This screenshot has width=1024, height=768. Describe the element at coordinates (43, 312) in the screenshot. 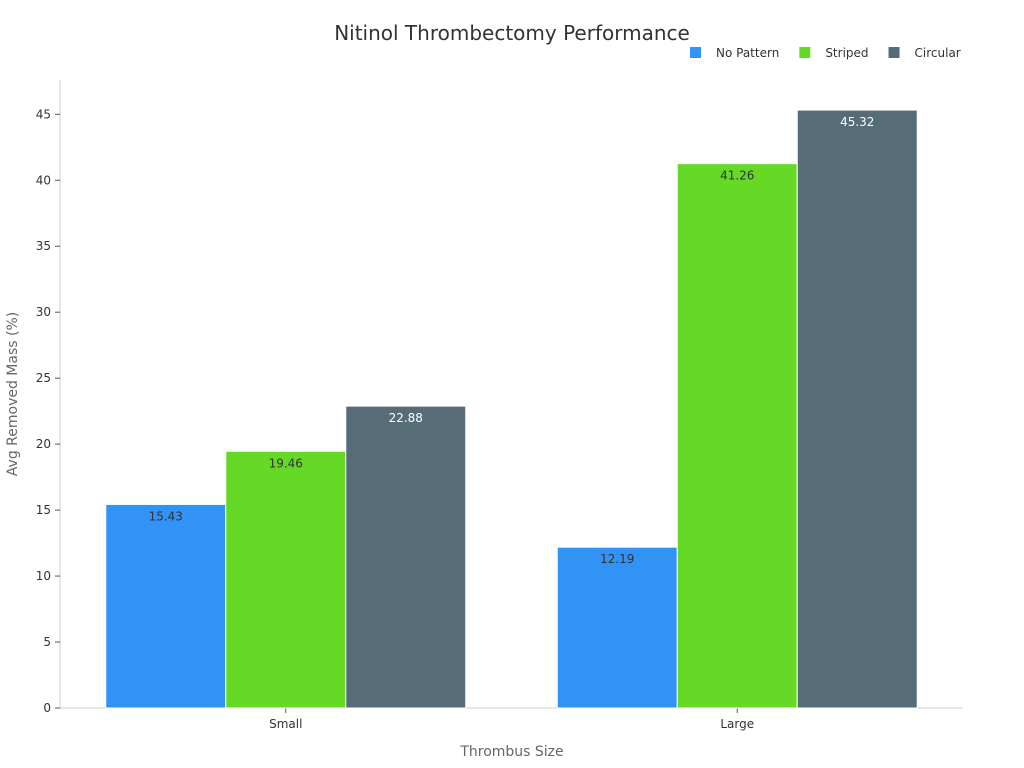

I see `y-tick-label: 30` at that location.